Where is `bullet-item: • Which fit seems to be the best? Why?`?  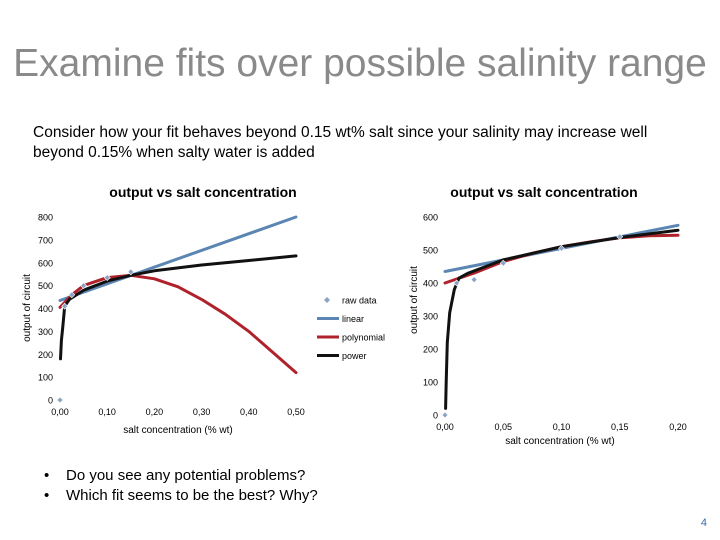 bullet-item: • Which fit seems to be the best? Why? is located at coordinates (181, 496).